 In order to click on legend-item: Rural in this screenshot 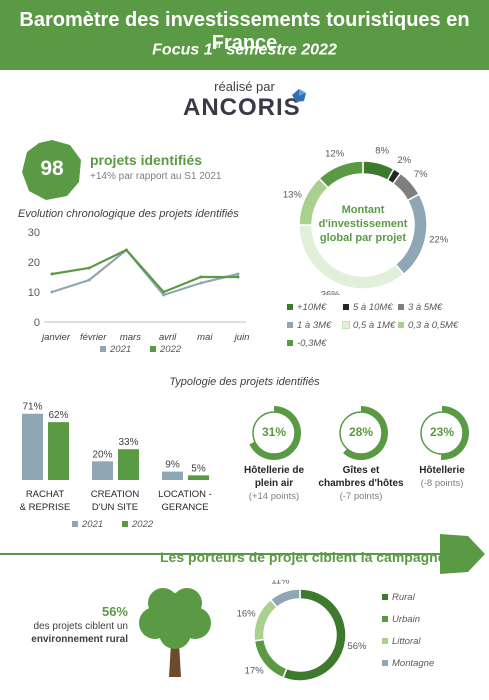, I will do `click(398, 597)`.